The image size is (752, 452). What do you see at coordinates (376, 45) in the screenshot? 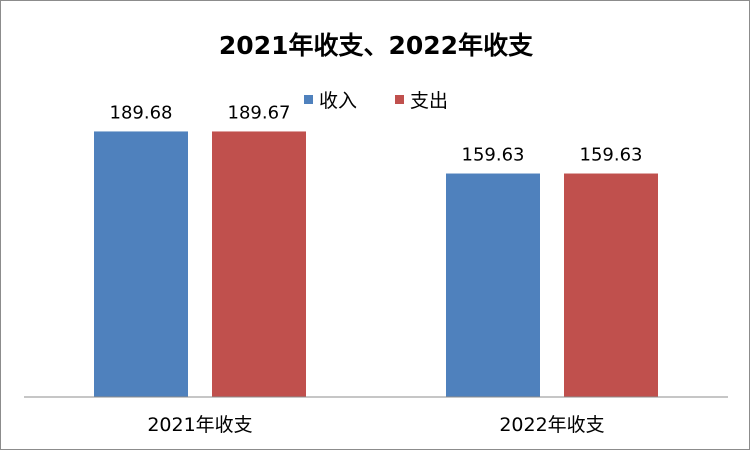
I see `chart-title: 2021年收支、2022年收支` at bounding box center [376, 45].